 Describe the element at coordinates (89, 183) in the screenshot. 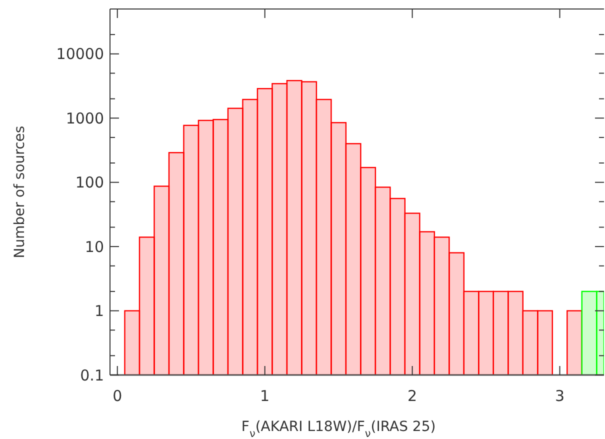

I see `y-tick-label: 100` at that location.